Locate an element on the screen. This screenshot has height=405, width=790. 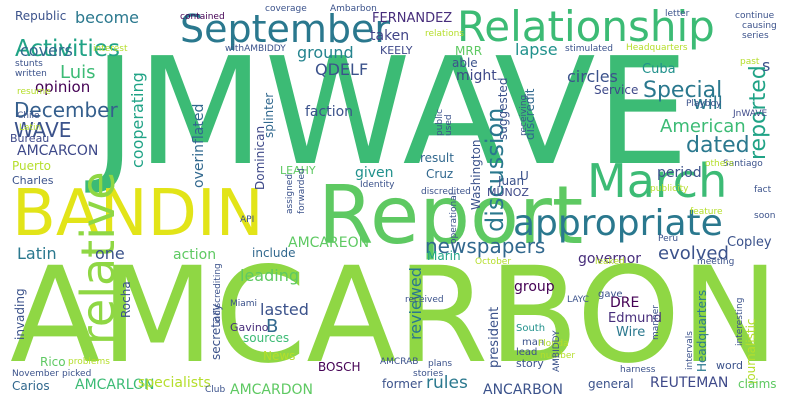
word-ambiddy: AMBIDDY is located at coordinates (557, 351).